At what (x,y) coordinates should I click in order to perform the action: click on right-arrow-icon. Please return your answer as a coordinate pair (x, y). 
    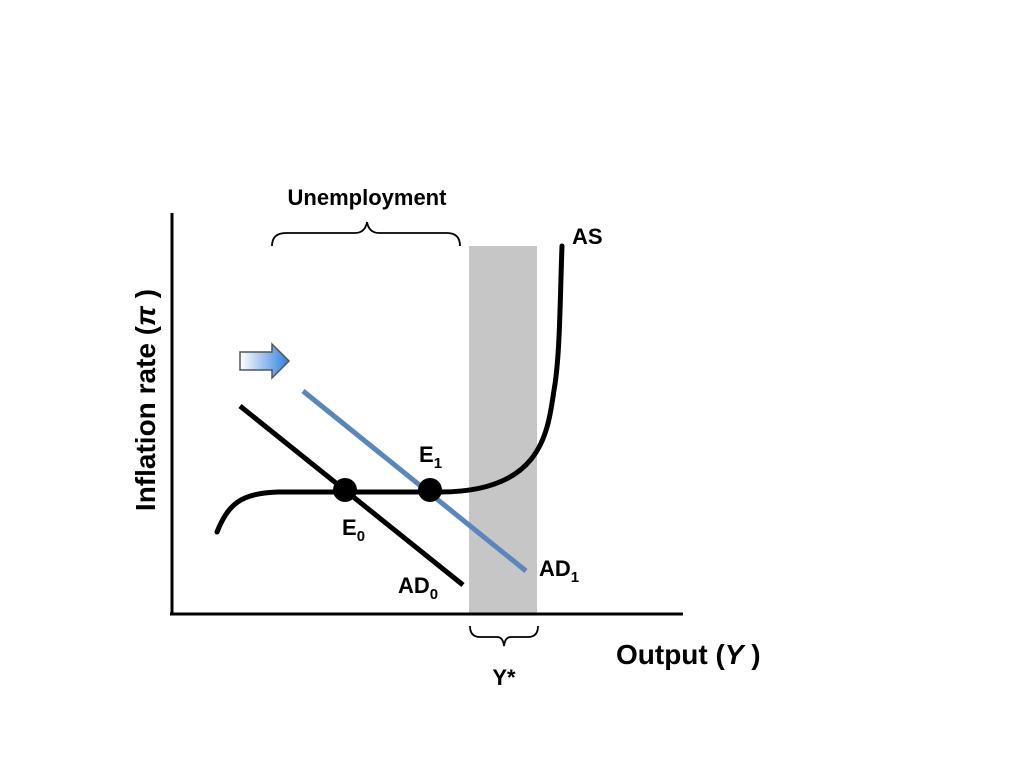
    Looking at the image, I should click on (265, 361).